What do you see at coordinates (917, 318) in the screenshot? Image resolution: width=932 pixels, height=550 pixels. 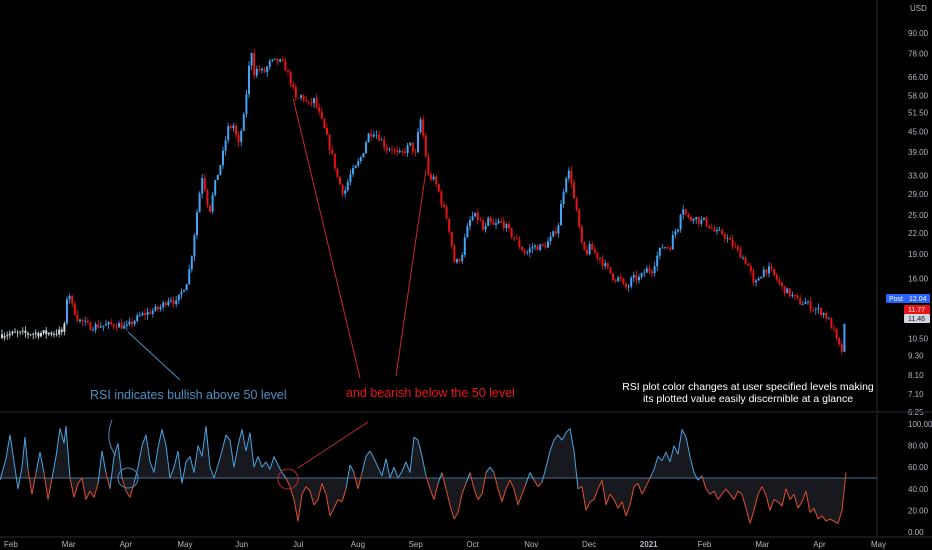 I see `gray-price-tag: 11.46` at bounding box center [917, 318].